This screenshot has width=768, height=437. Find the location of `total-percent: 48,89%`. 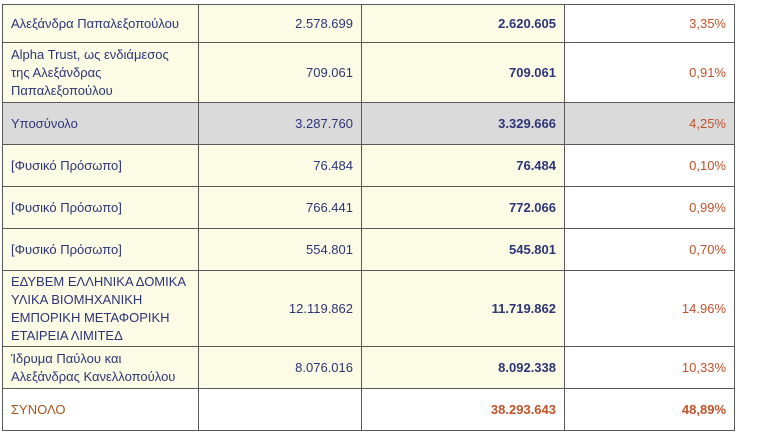

total-percent: 48,89% is located at coordinates (649, 409).